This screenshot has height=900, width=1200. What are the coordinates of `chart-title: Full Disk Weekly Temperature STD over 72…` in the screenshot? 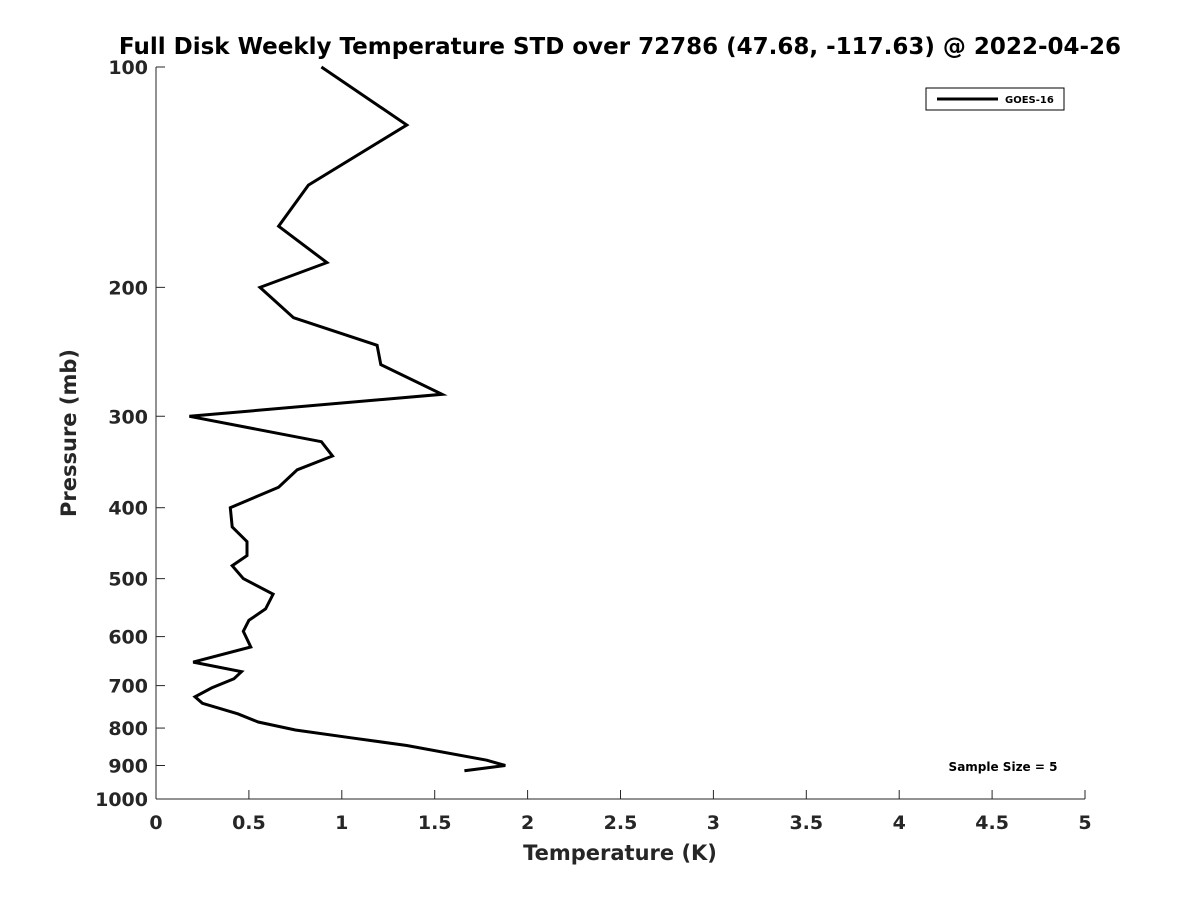 It's located at (620, 47).